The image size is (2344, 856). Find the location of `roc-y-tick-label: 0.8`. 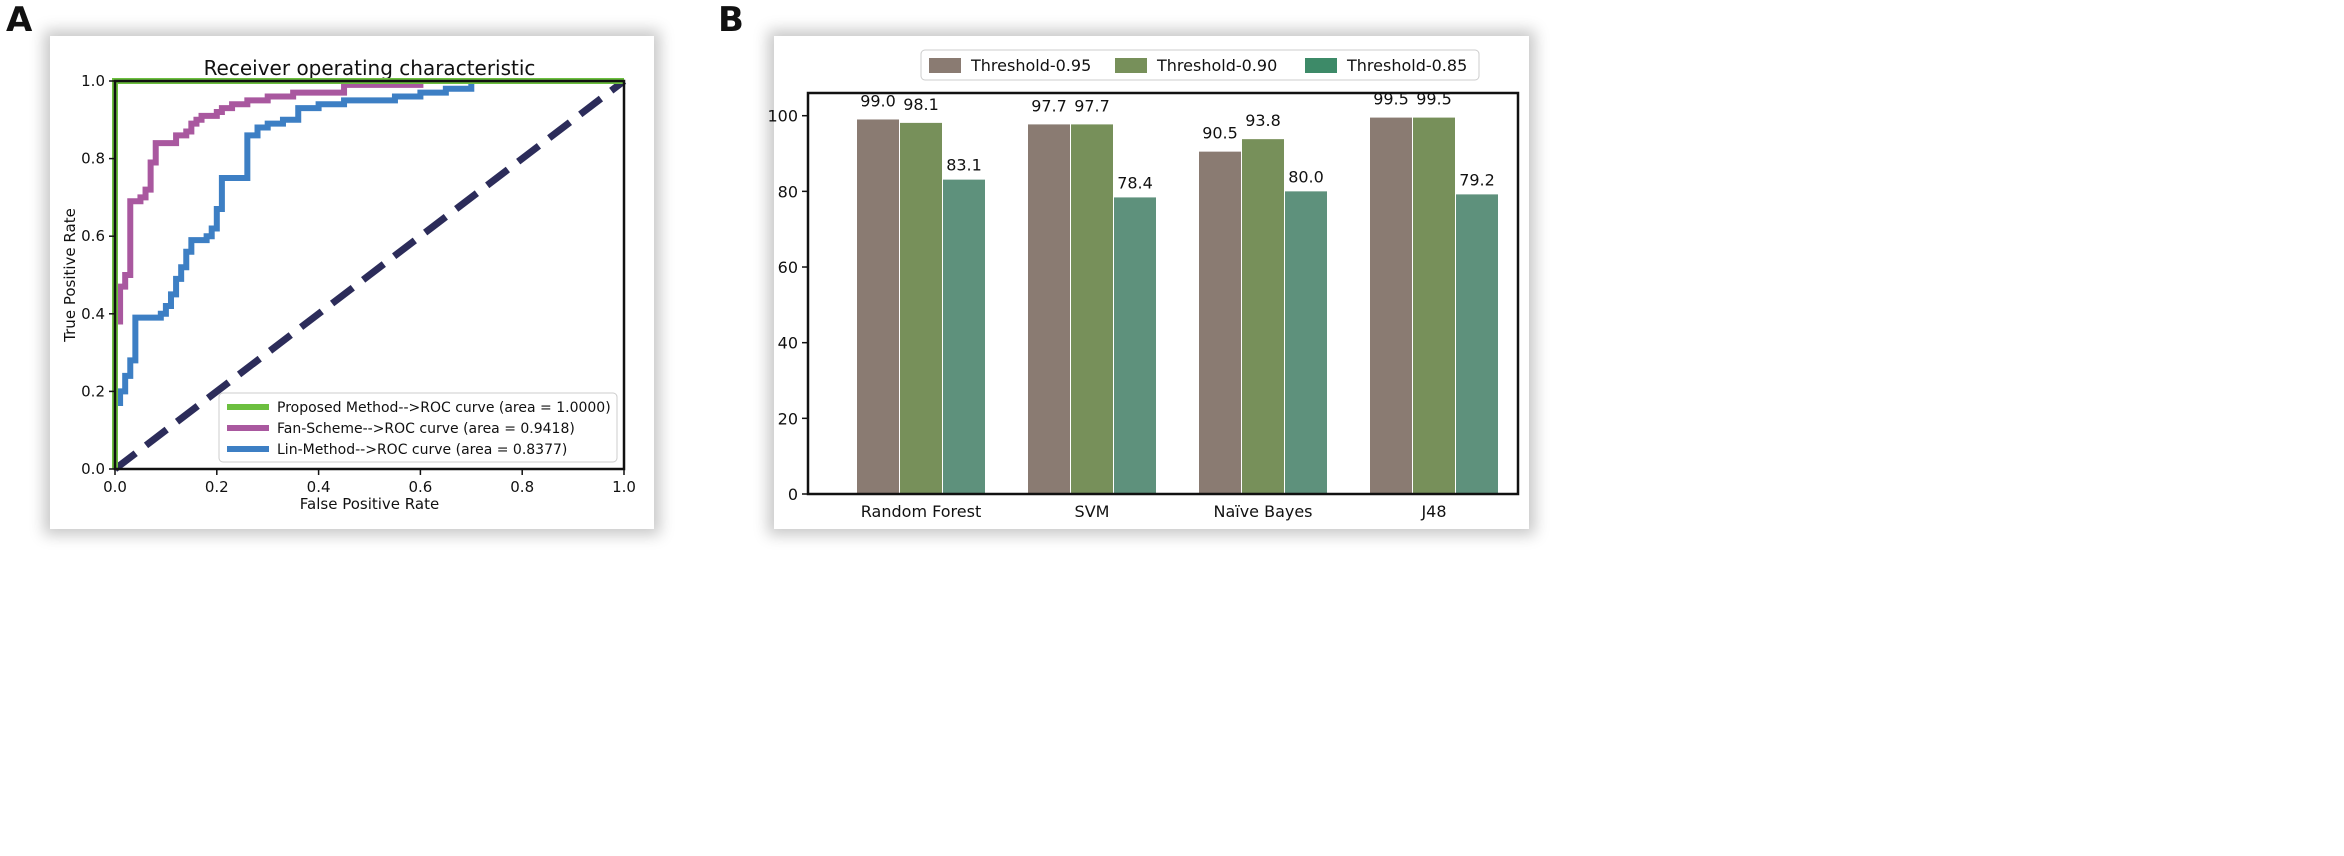

roc-y-tick-label: 0.8 is located at coordinates (93, 159).